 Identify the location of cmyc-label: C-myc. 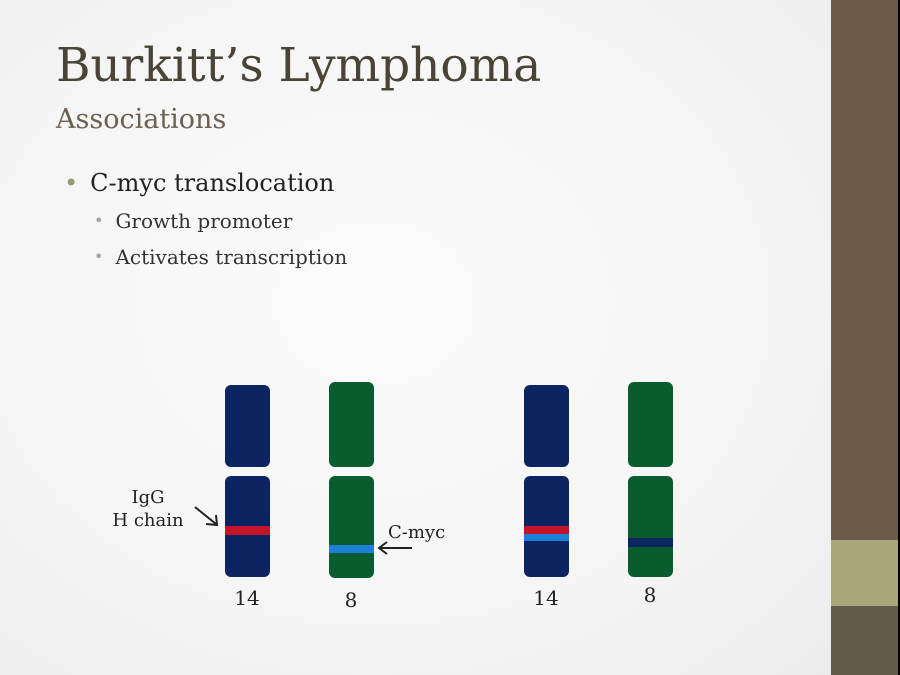
(417, 532).